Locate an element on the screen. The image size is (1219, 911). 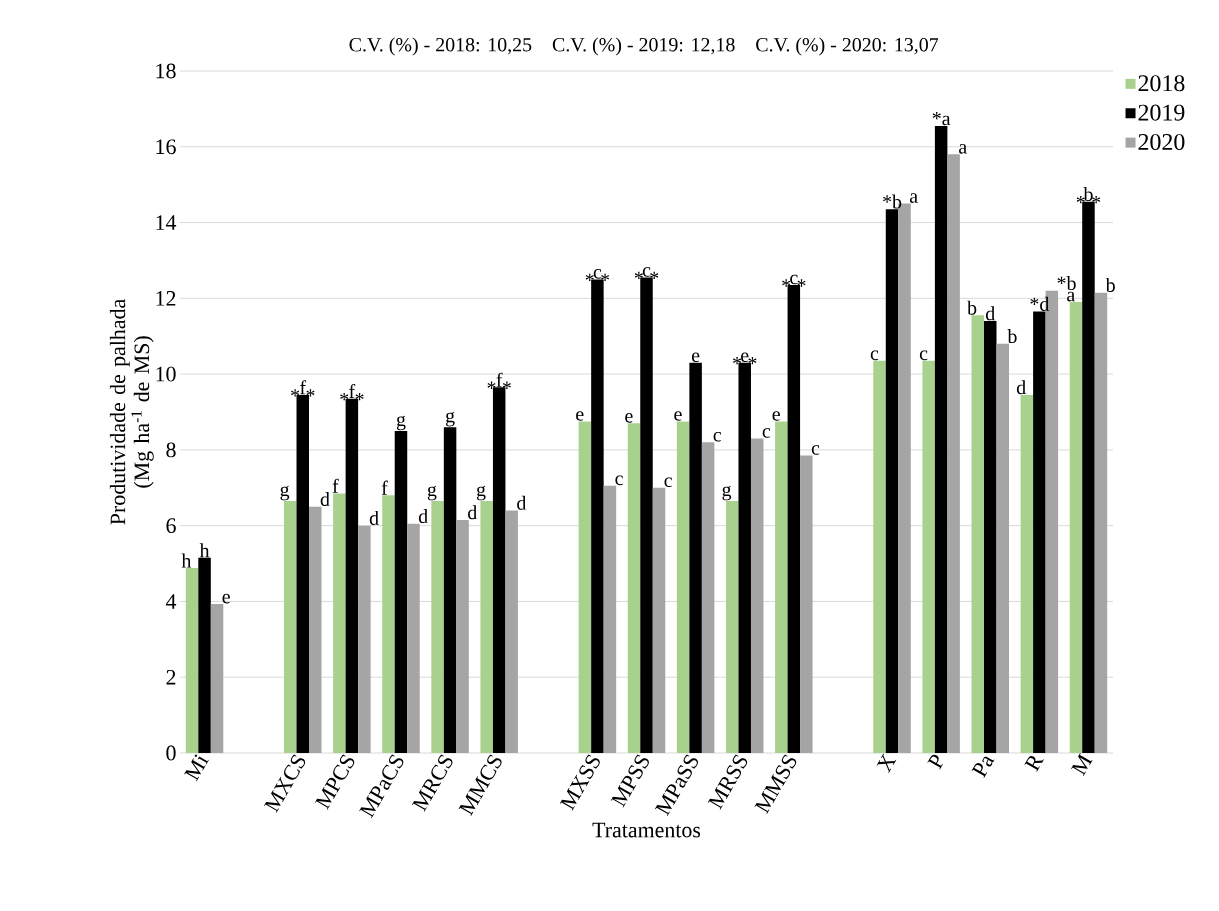
y-tick-label: 16 is located at coordinates (166, 147).